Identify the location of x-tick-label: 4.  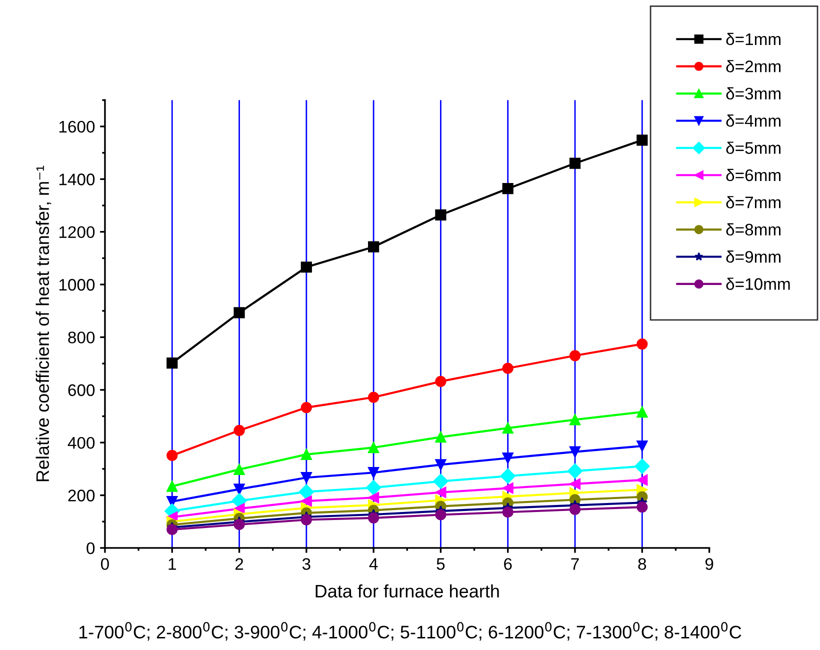
(373, 564).